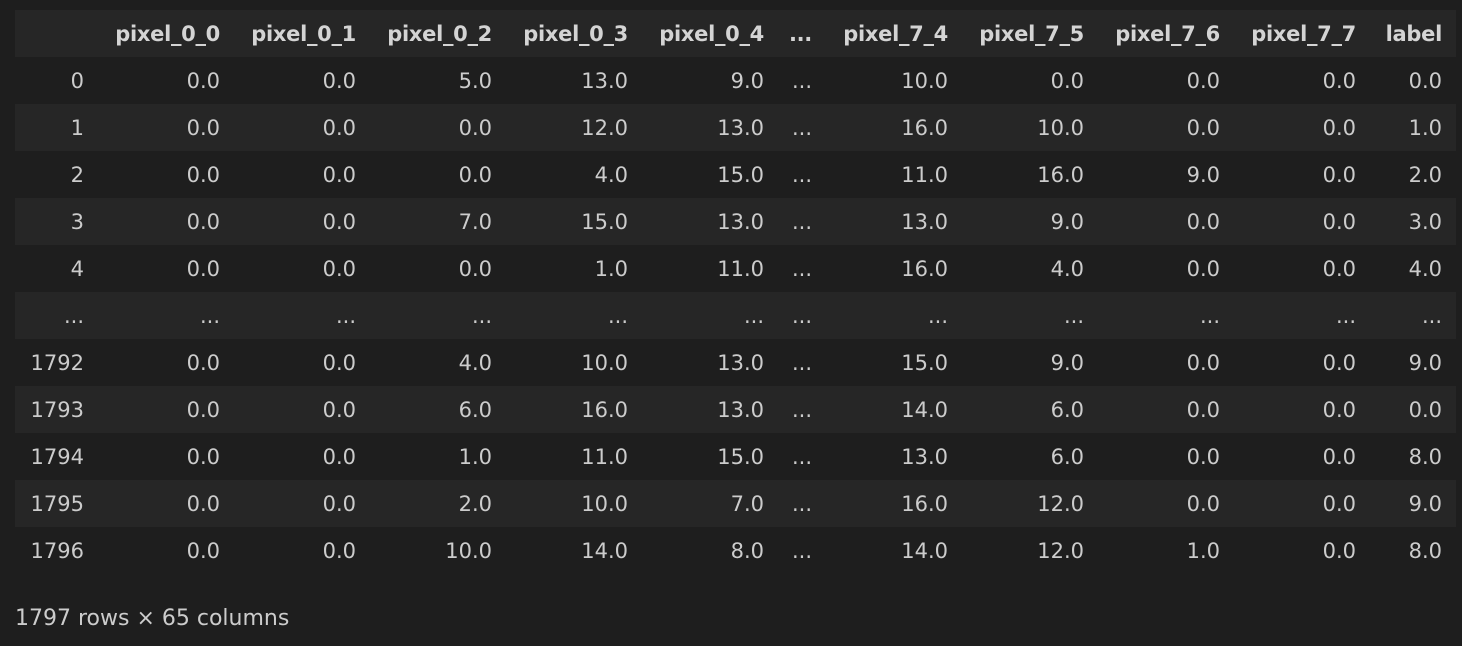 The width and height of the screenshot is (1462, 646). I want to click on column-header: label, so click(1414, 33).